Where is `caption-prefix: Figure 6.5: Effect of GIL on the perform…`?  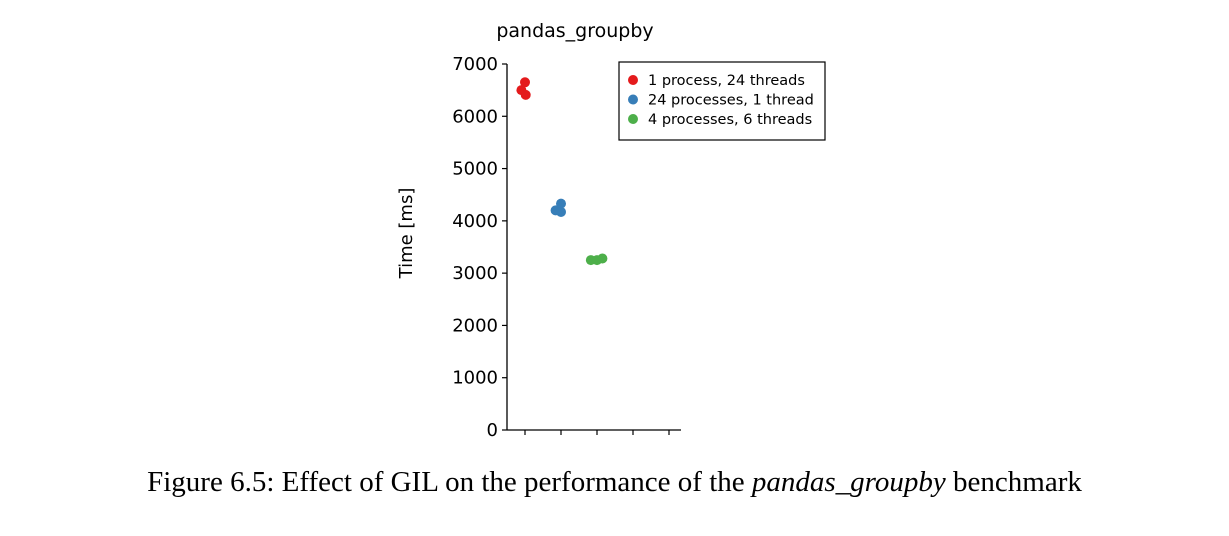 caption-prefix: Figure 6.5: Effect of GIL on the perform… is located at coordinates (449, 482).